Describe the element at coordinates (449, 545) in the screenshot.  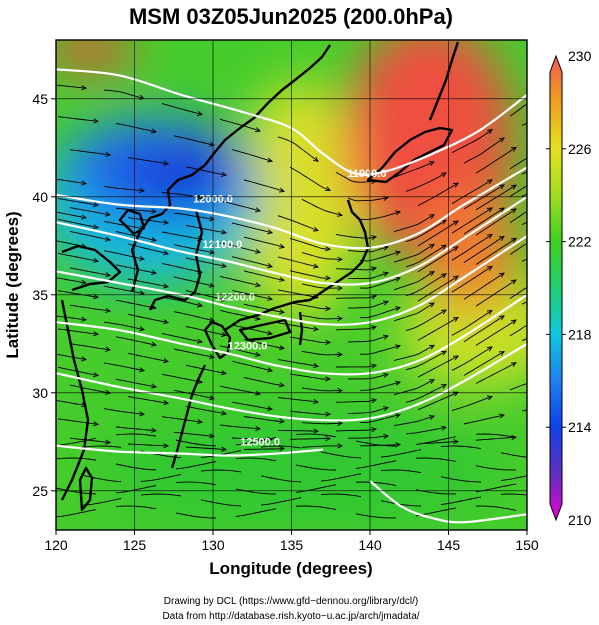
I see `x-tick-label: 145` at that location.